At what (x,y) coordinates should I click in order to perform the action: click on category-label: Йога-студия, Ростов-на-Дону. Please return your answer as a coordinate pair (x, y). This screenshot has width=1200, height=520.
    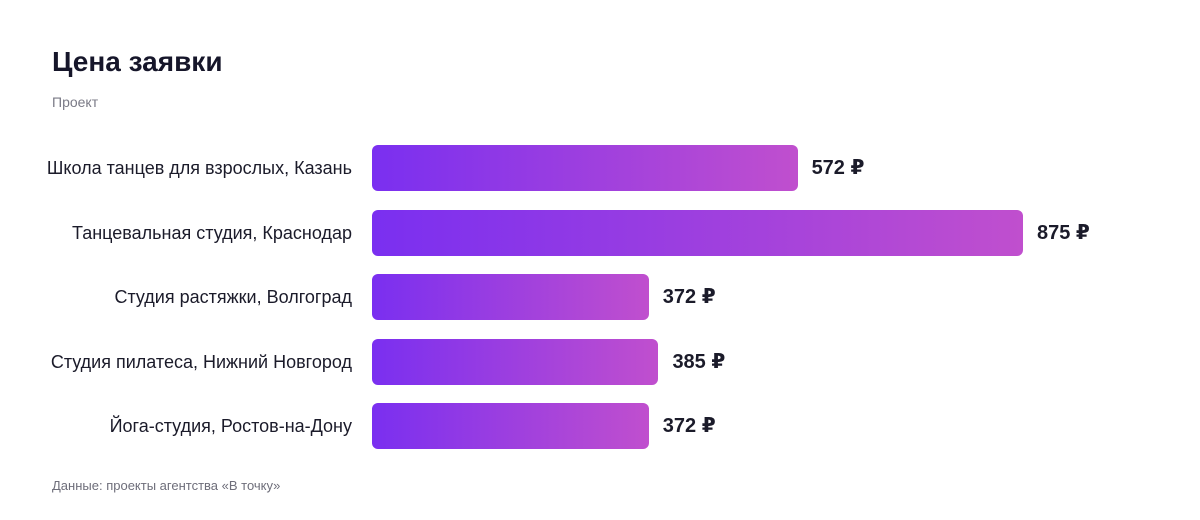
    Looking at the image, I should click on (230, 426).